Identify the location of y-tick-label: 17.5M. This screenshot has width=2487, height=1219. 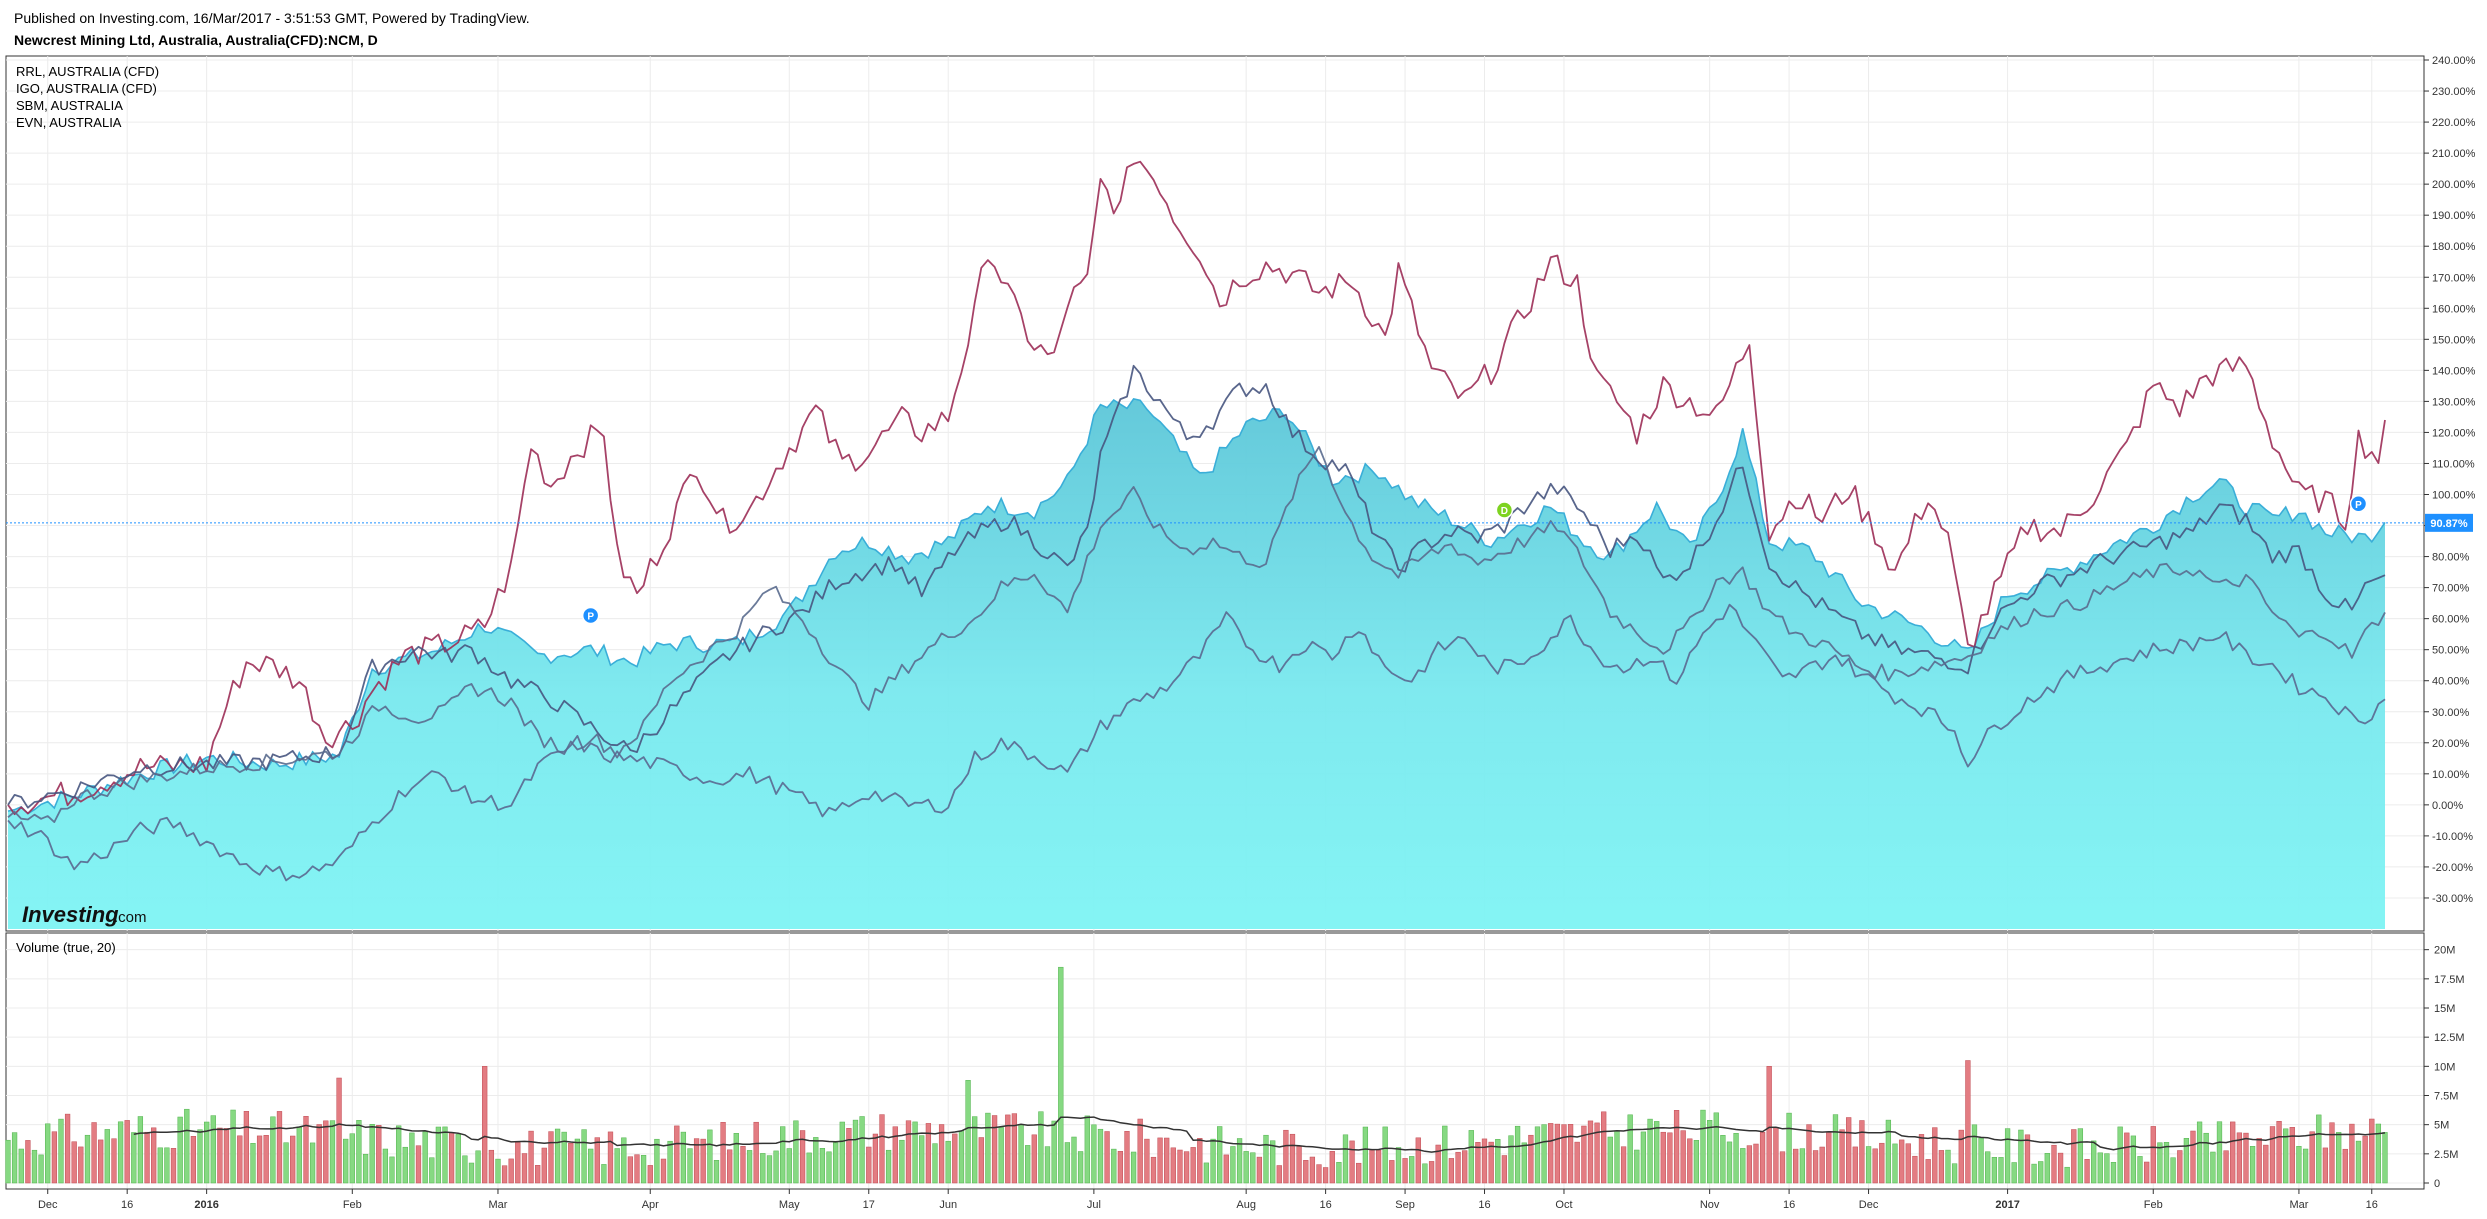
(2449, 980).